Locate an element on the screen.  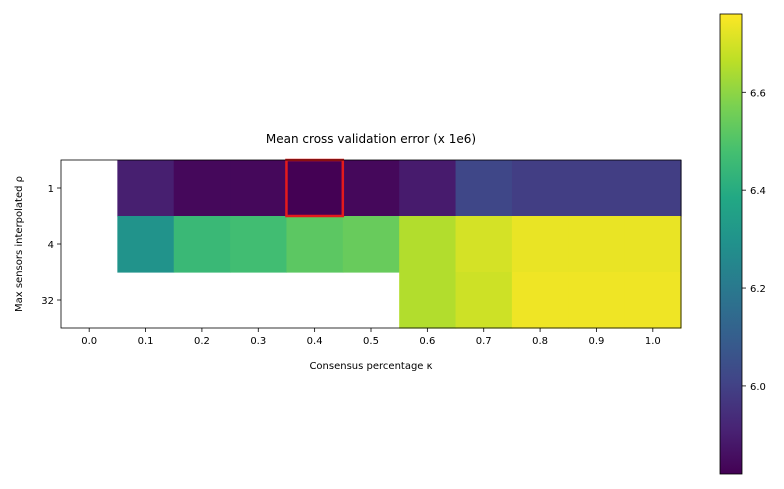
x-axis-label: Consensus percentage κ is located at coordinates (370, 366).